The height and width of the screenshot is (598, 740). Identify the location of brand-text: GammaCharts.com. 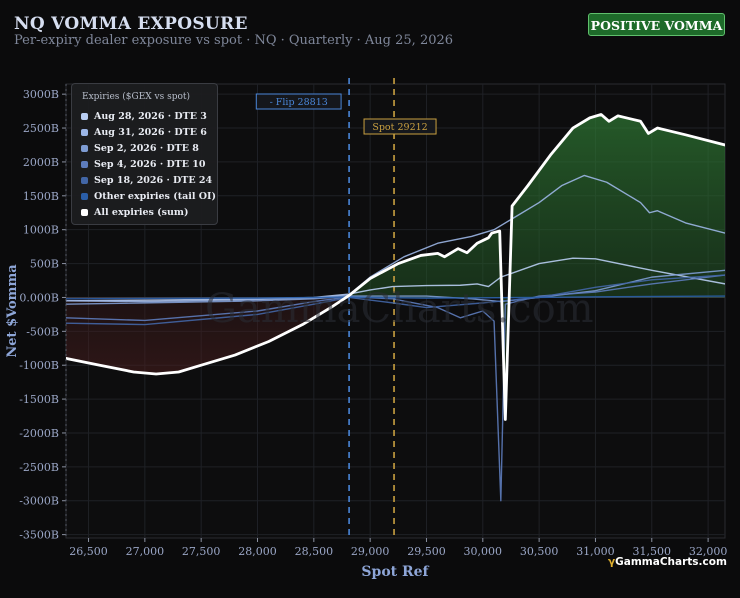
(671, 562).